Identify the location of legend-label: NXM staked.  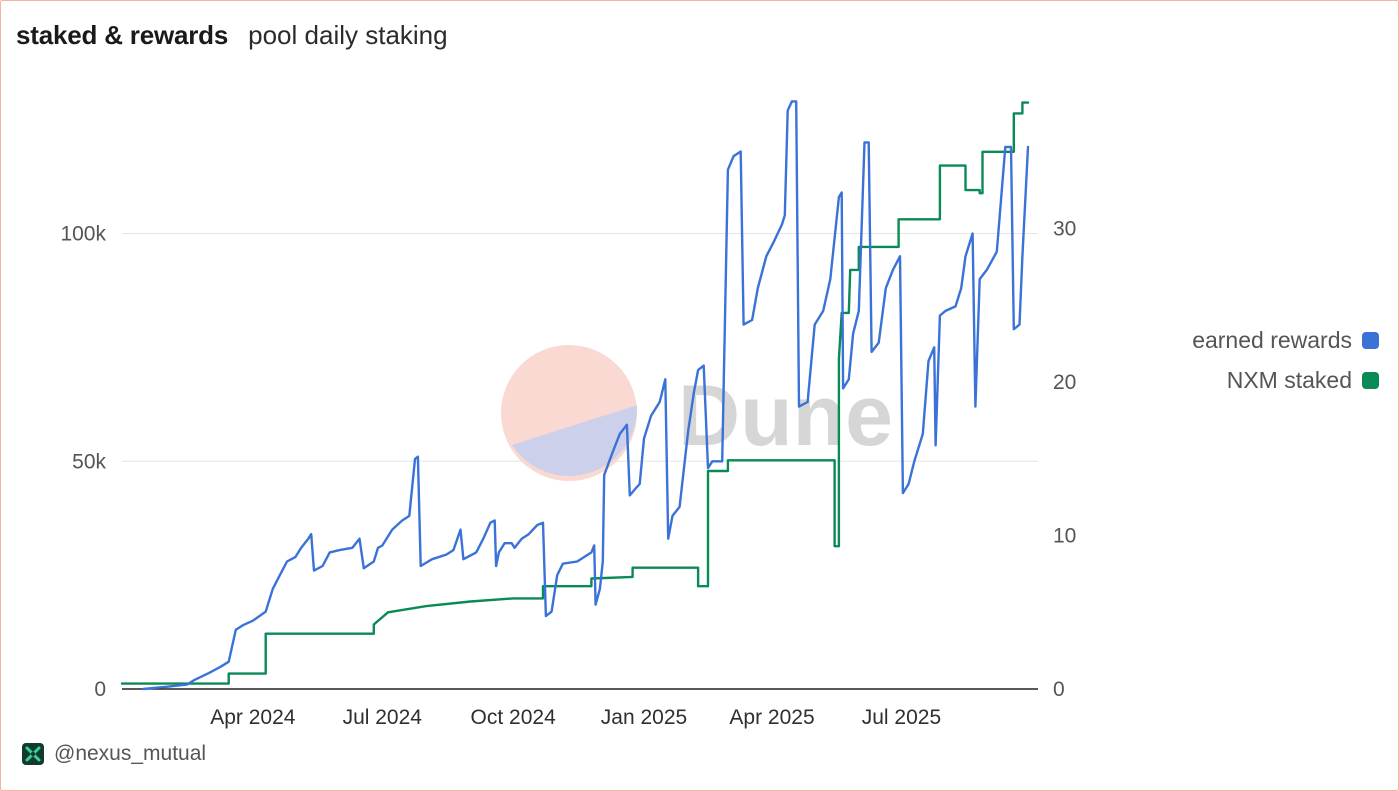
(1289, 379).